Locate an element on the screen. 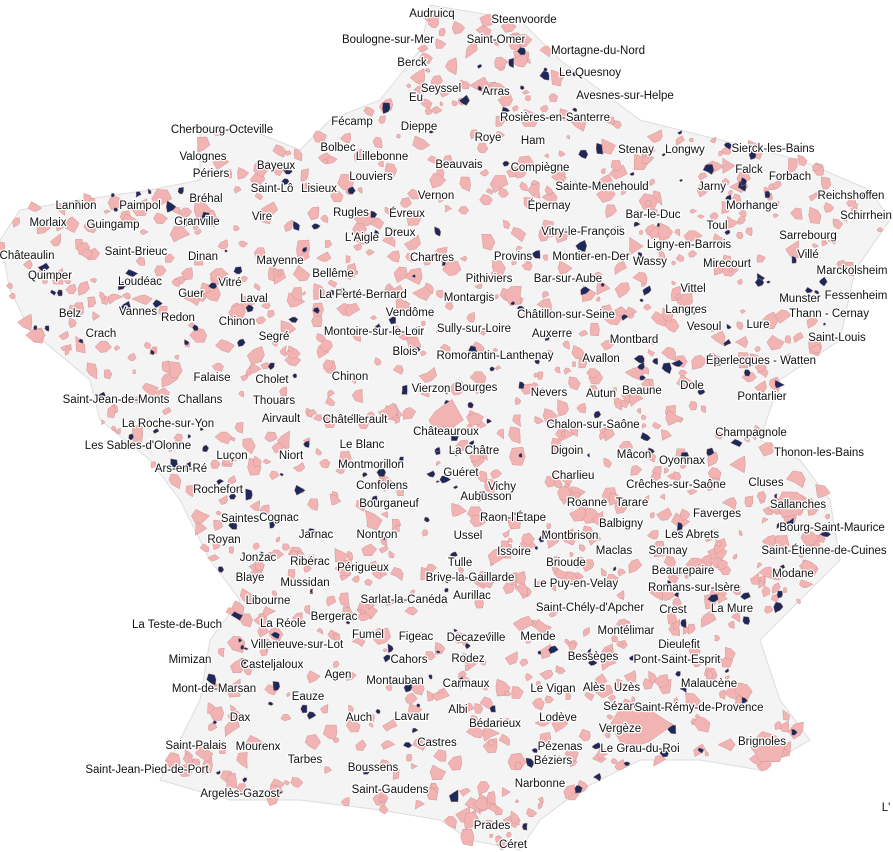  place-label: Lillebonne is located at coordinates (382, 157).